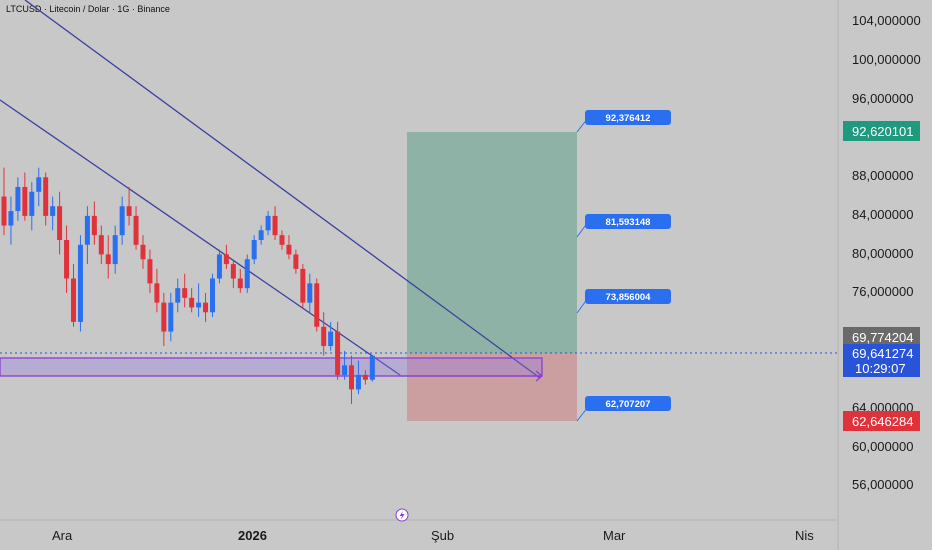 The height and width of the screenshot is (550, 932). I want to click on y-tick-label: 56,000000, so click(882, 484).